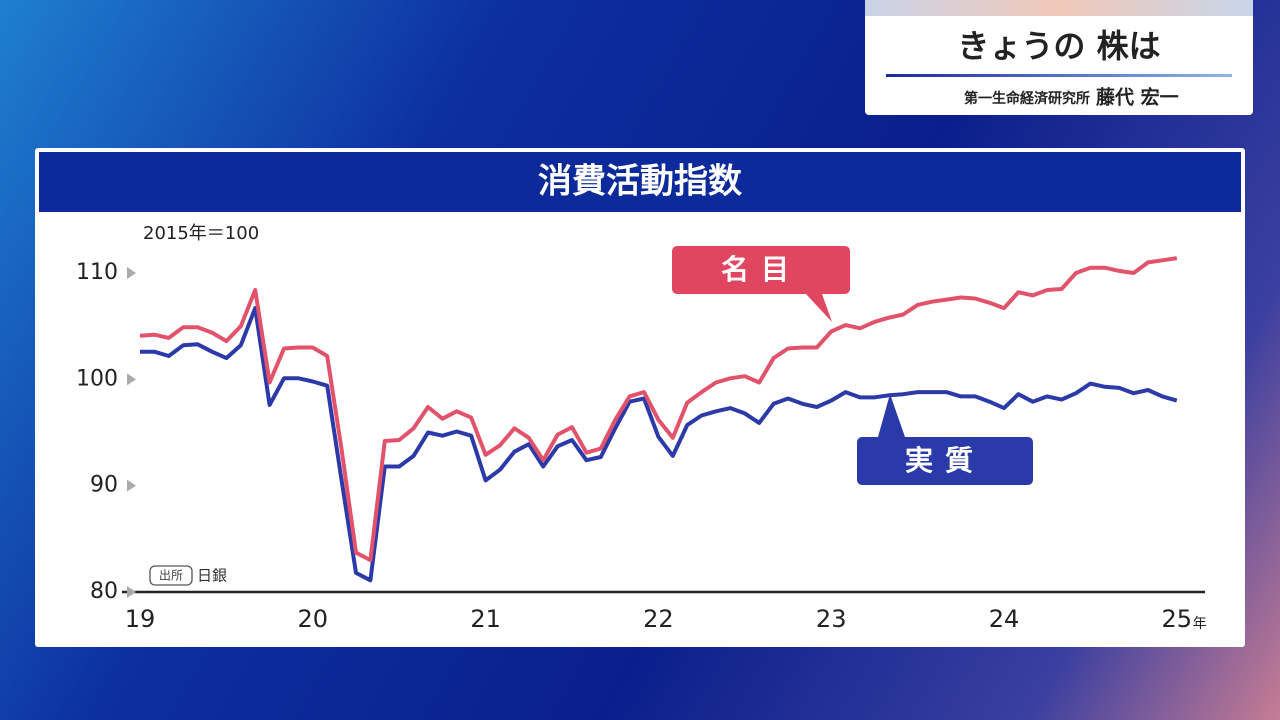 This screenshot has width=1280, height=720. Describe the element at coordinates (1059, 8) in the screenshot. I see `header-strip` at that location.